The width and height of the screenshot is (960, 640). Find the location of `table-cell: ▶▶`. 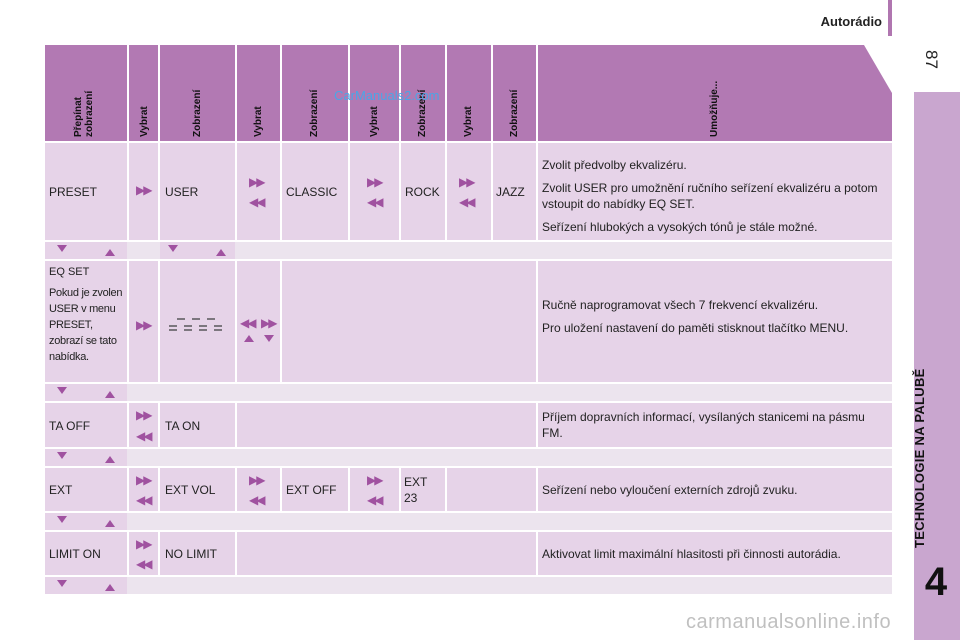

table-cell: ▶▶ is located at coordinates (143, 191).